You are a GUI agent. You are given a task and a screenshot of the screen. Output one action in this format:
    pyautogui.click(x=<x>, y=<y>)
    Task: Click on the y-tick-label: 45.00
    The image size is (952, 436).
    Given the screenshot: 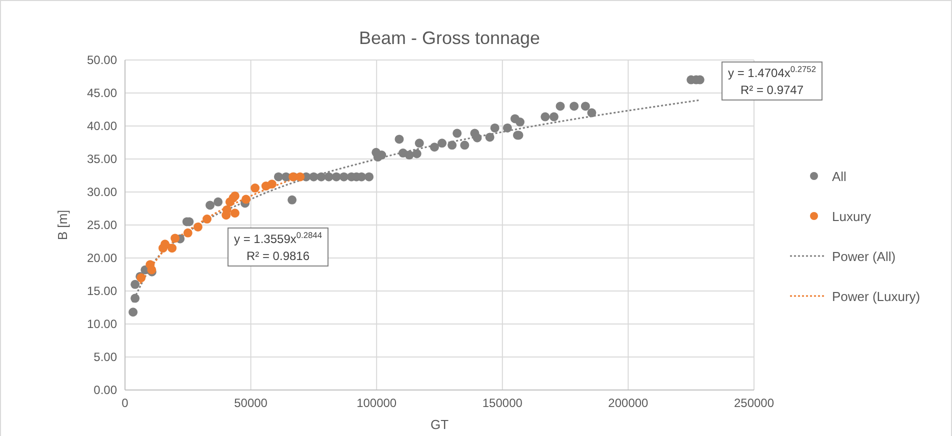 What is the action you would take?
    pyautogui.click(x=102, y=93)
    